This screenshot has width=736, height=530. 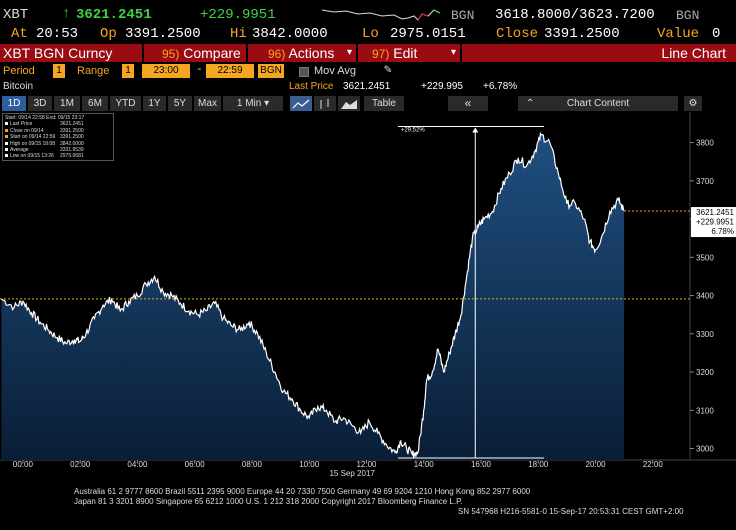 I want to click on timeframe-ytd: YTD, so click(x=125, y=103).